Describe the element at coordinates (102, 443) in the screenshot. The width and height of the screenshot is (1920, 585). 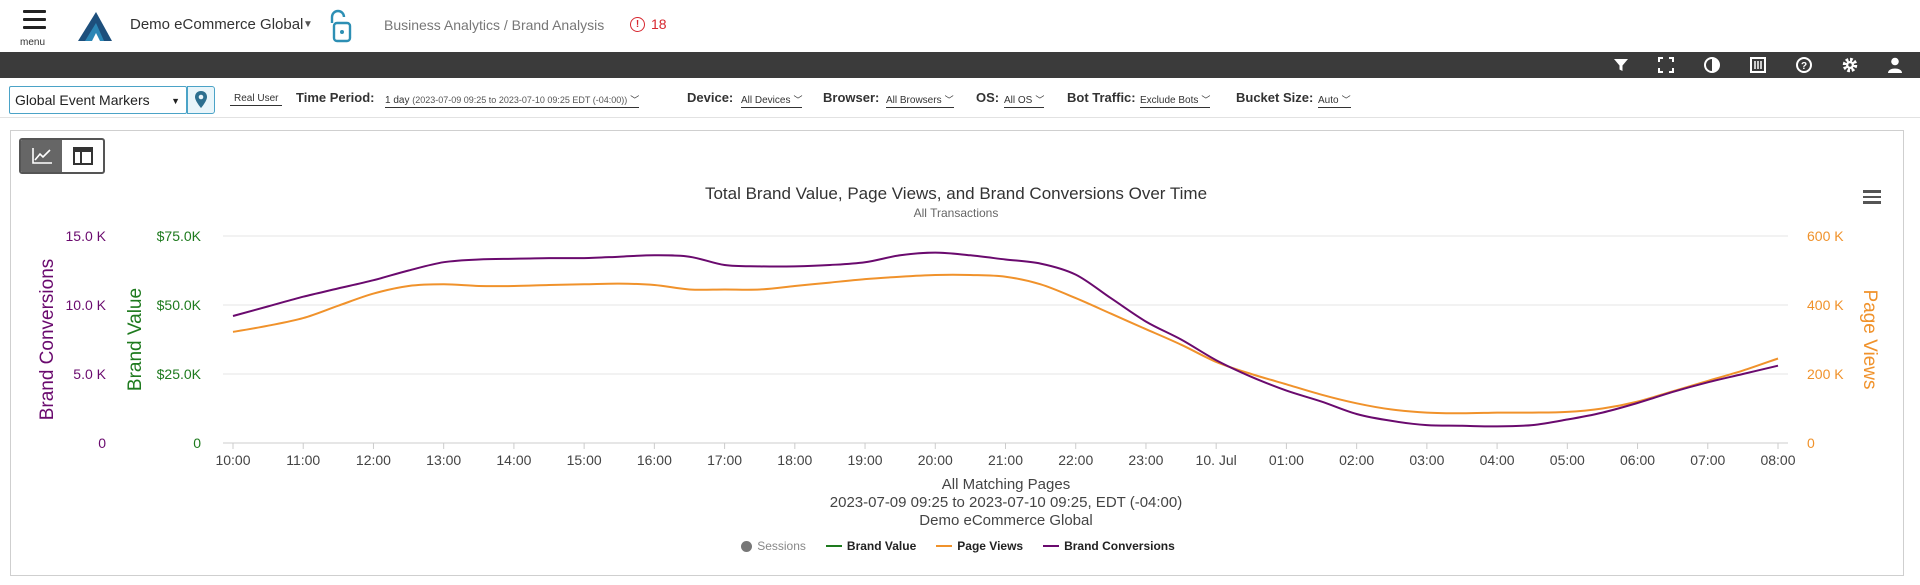
I see `brand-conversions-tick-label: 0` at that location.